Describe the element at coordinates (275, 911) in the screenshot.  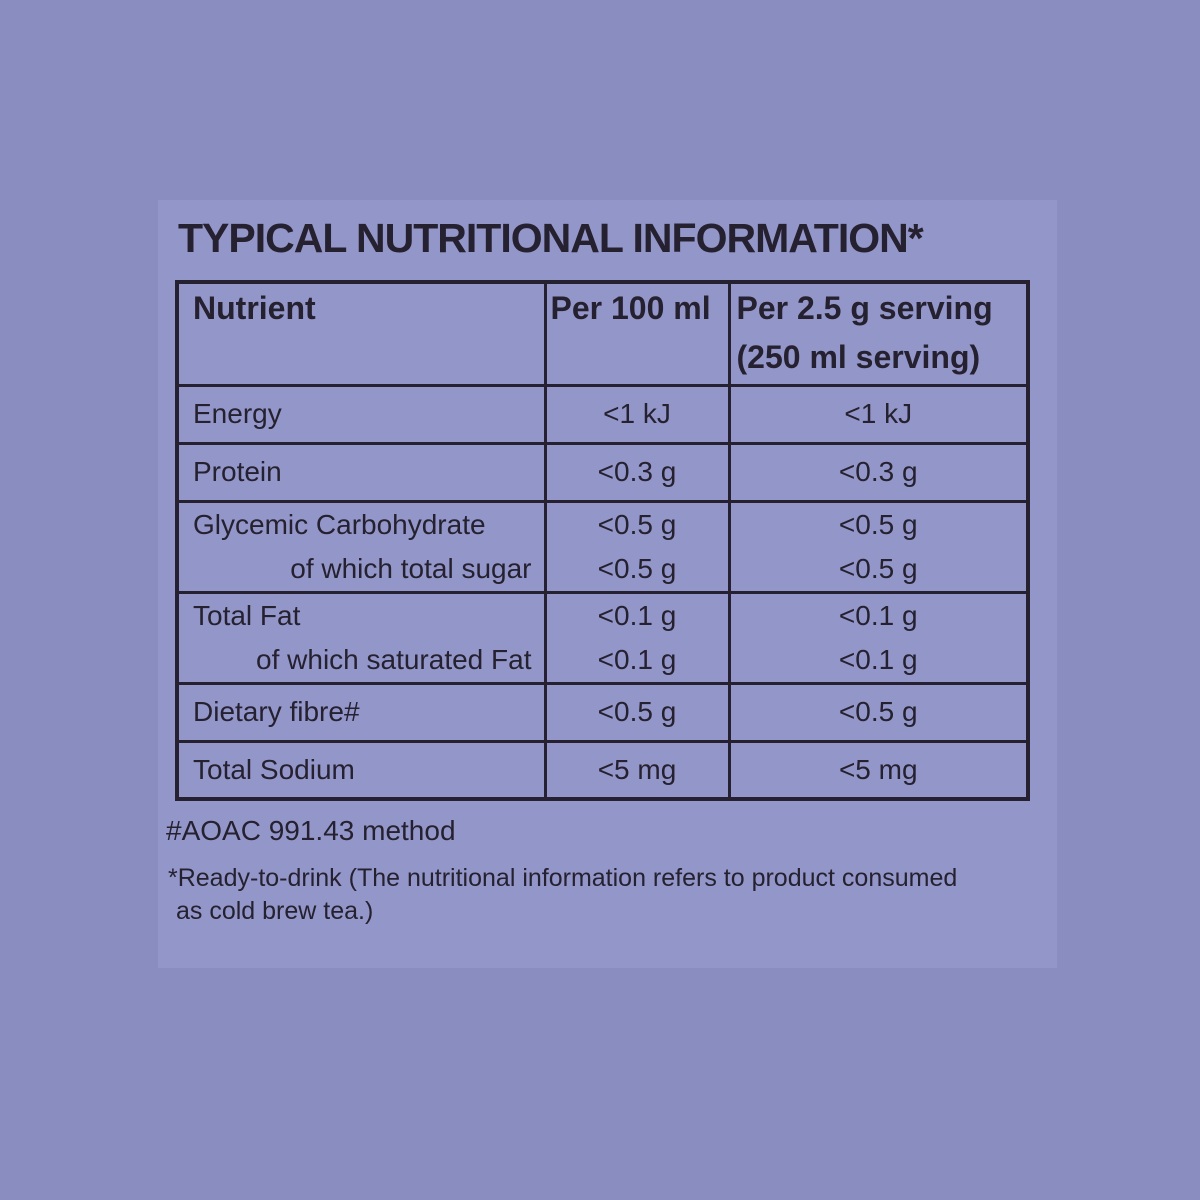
I see `footnote-ready-line2: as cold brew tea.)` at that location.